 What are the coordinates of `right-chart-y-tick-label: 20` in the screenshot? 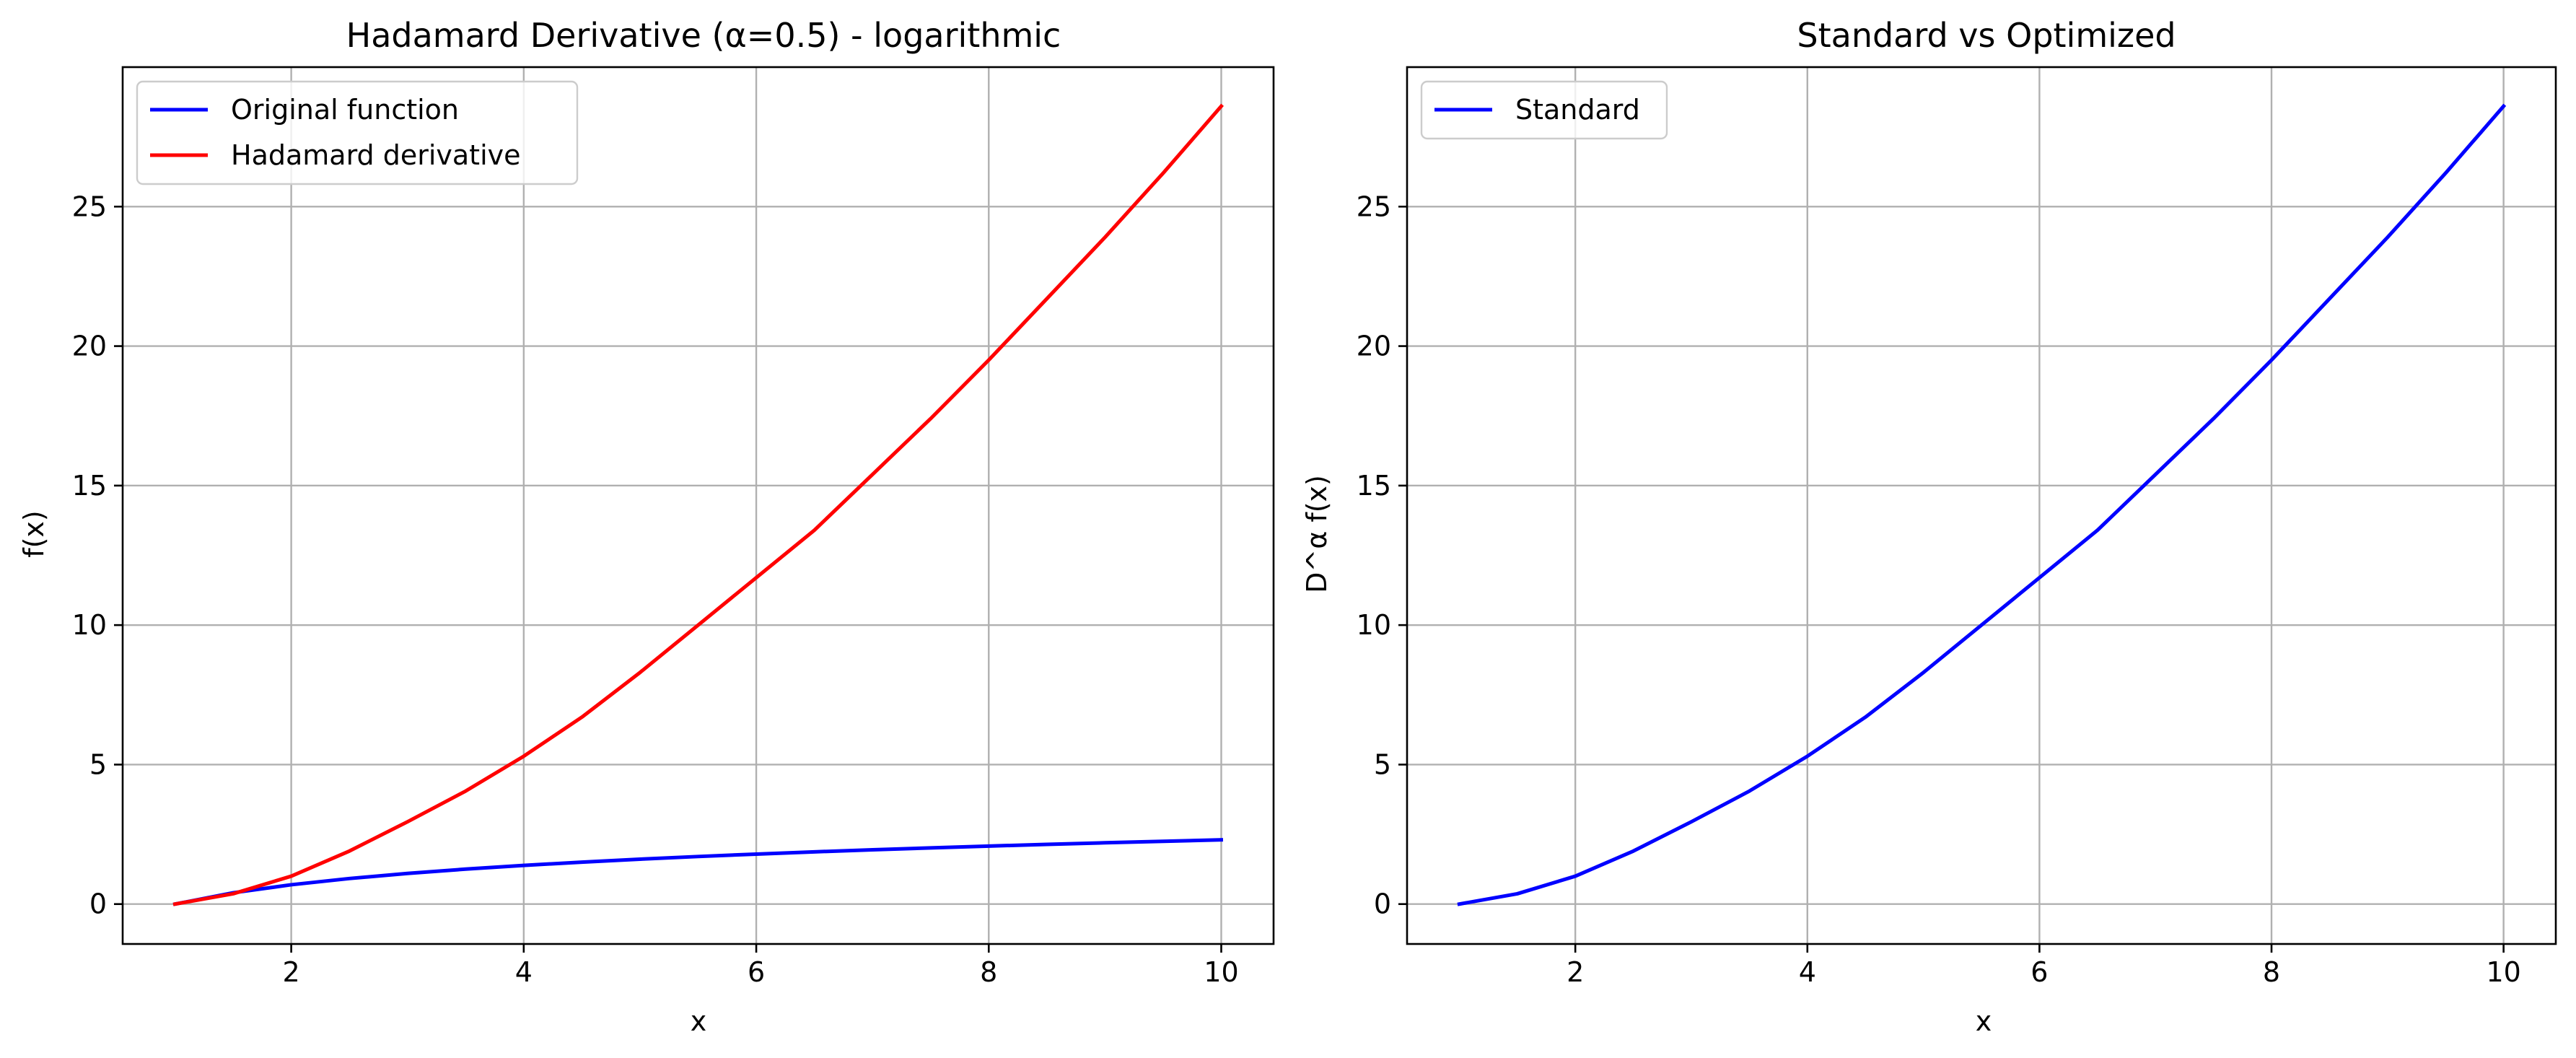 It's located at (1374, 346).